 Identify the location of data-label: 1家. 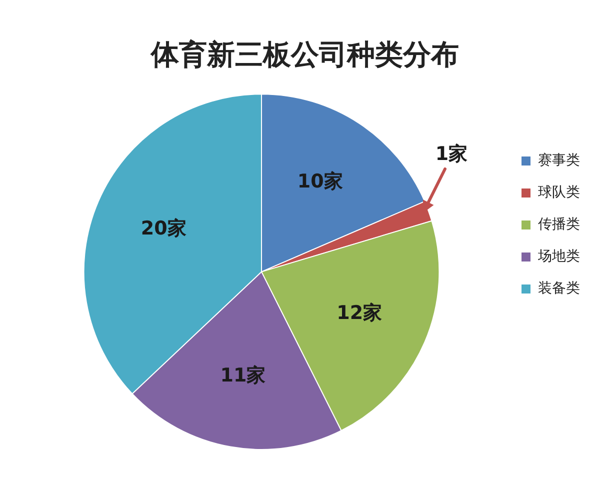
(451, 153).